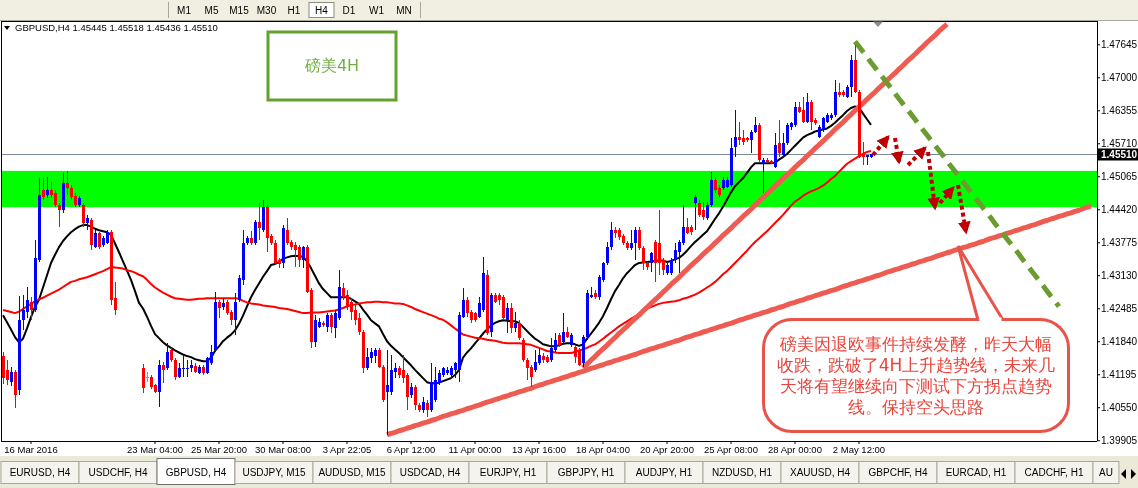  I want to click on toolbar-label: M5, so click(211, 10).